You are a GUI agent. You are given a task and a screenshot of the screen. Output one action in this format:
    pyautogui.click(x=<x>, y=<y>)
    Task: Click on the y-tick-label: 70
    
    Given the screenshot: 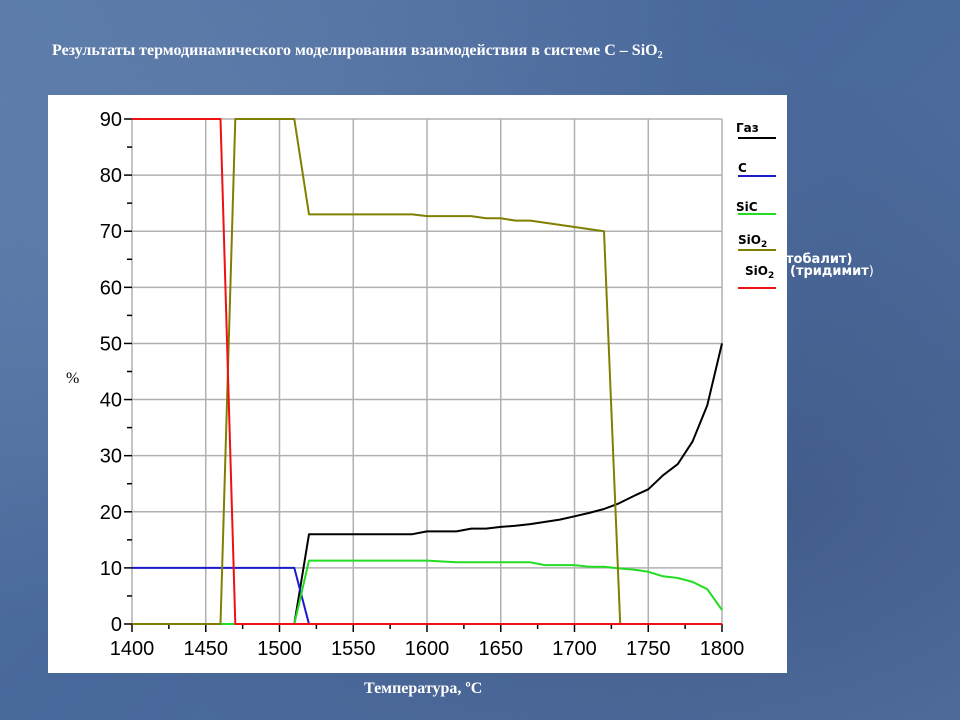 What is the action you would take?
    pyautogui.click(x=111, y=232)
    